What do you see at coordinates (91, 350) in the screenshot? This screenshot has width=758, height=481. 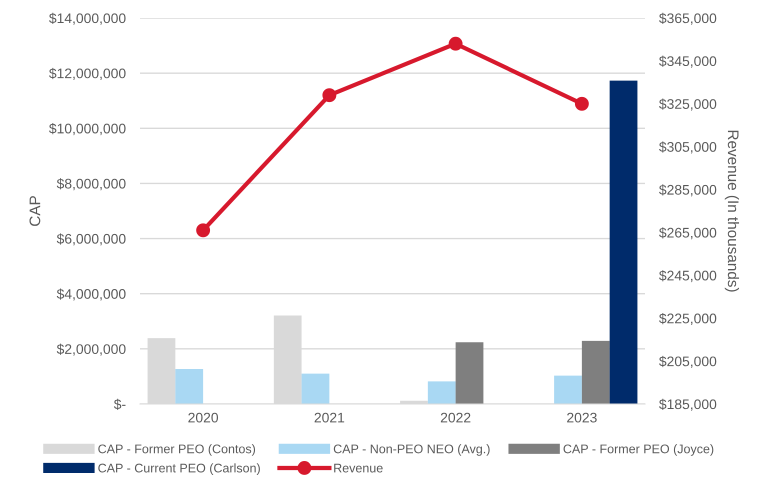 I see `y-tick-label: $2,000,000` at bounding box center [91, 350].